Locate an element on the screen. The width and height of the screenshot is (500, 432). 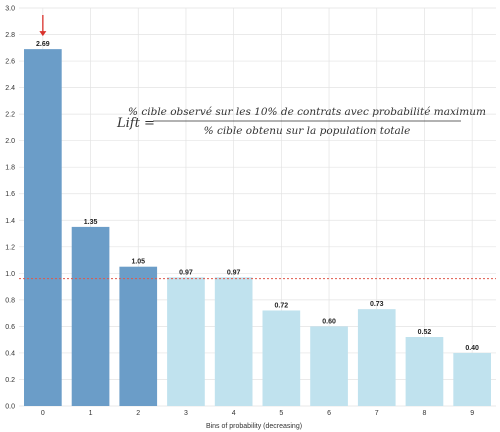
x-axis-title: Bins of probability (decreasing) is located at coordinates (254, 426).